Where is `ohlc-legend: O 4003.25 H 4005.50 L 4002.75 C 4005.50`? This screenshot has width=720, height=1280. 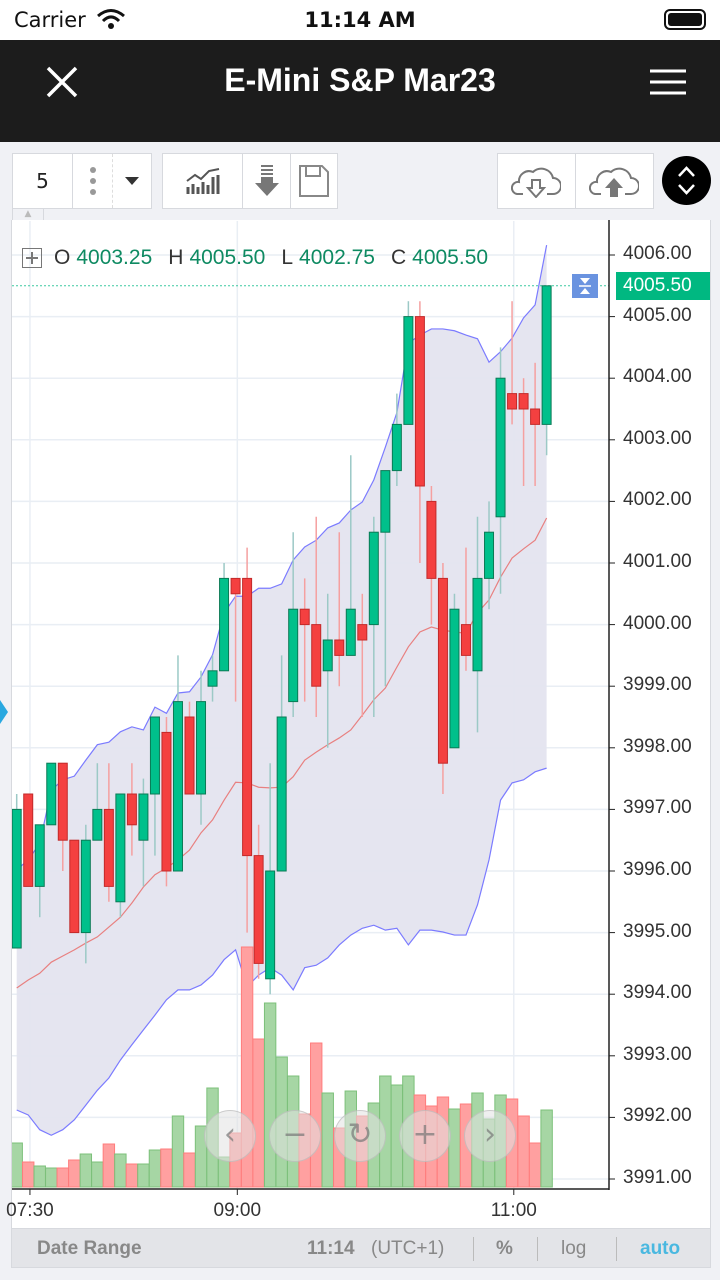 ohlc-legend: O 4003.25 H 4005.50 L 4002.75 C 4005.50 is located at coordinates (260, 258).